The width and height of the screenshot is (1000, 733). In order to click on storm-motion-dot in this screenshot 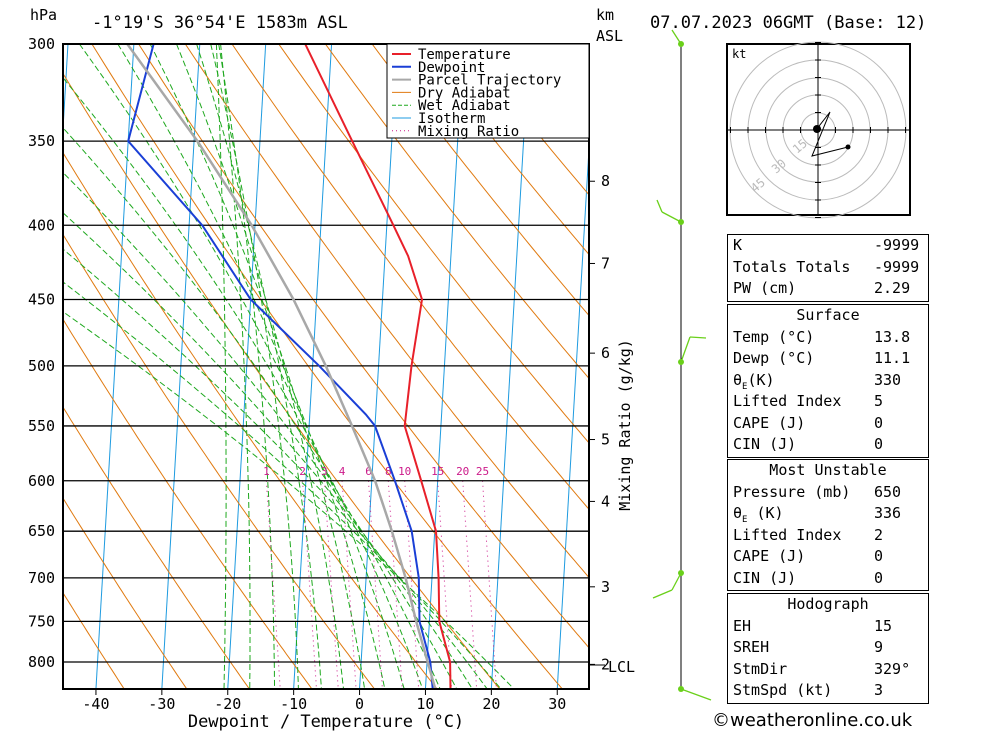, I will do `click(817, 129)`.